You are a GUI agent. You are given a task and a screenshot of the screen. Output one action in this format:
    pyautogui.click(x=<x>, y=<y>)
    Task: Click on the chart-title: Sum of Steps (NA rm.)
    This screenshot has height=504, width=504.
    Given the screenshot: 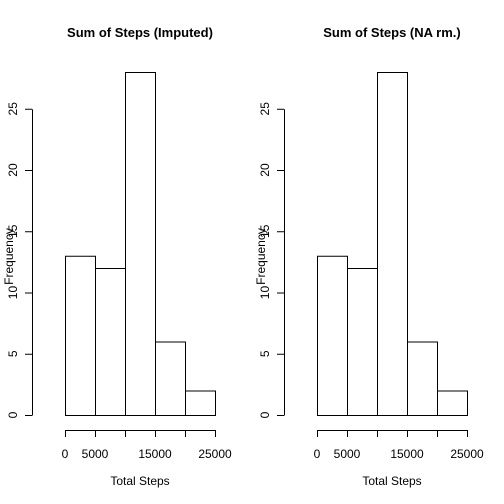 What is the action you would take?
    pyautogui.click(x=391, y=32)
    